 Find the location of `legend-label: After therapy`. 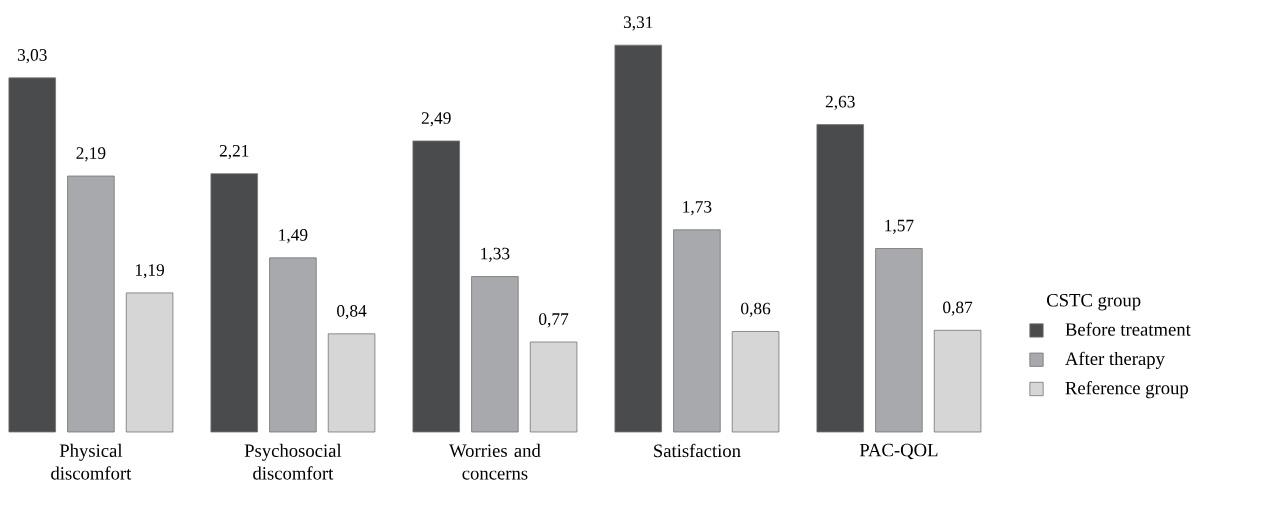

legend-label: After therapy is located at coordinates (1115, 360).